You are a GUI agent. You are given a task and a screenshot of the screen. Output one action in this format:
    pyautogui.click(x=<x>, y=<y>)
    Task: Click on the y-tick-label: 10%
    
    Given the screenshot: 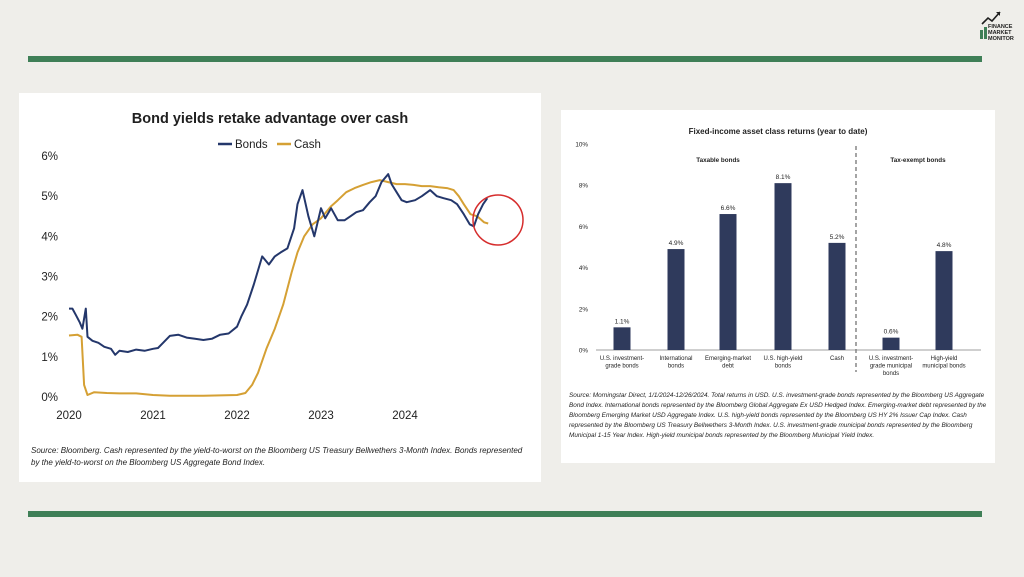 What is the action you would take?
    pyautogui.click(x=581, y=145)
    